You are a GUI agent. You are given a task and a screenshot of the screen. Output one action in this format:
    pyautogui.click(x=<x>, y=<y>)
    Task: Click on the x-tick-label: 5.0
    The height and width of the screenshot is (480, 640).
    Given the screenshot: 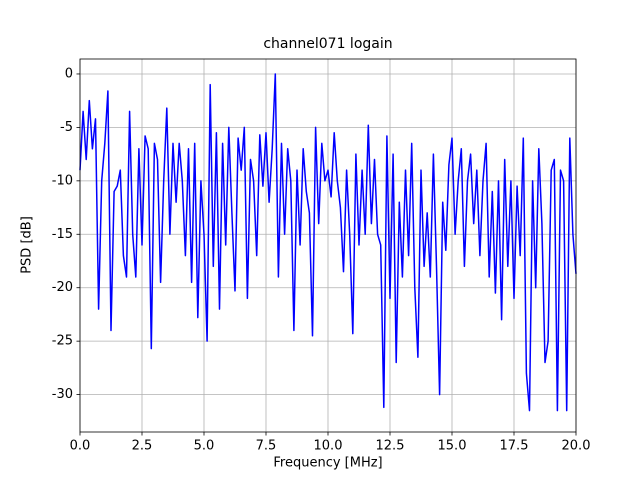 What is the action you would take?
    pyautogui.click(x=204, y=446)
    